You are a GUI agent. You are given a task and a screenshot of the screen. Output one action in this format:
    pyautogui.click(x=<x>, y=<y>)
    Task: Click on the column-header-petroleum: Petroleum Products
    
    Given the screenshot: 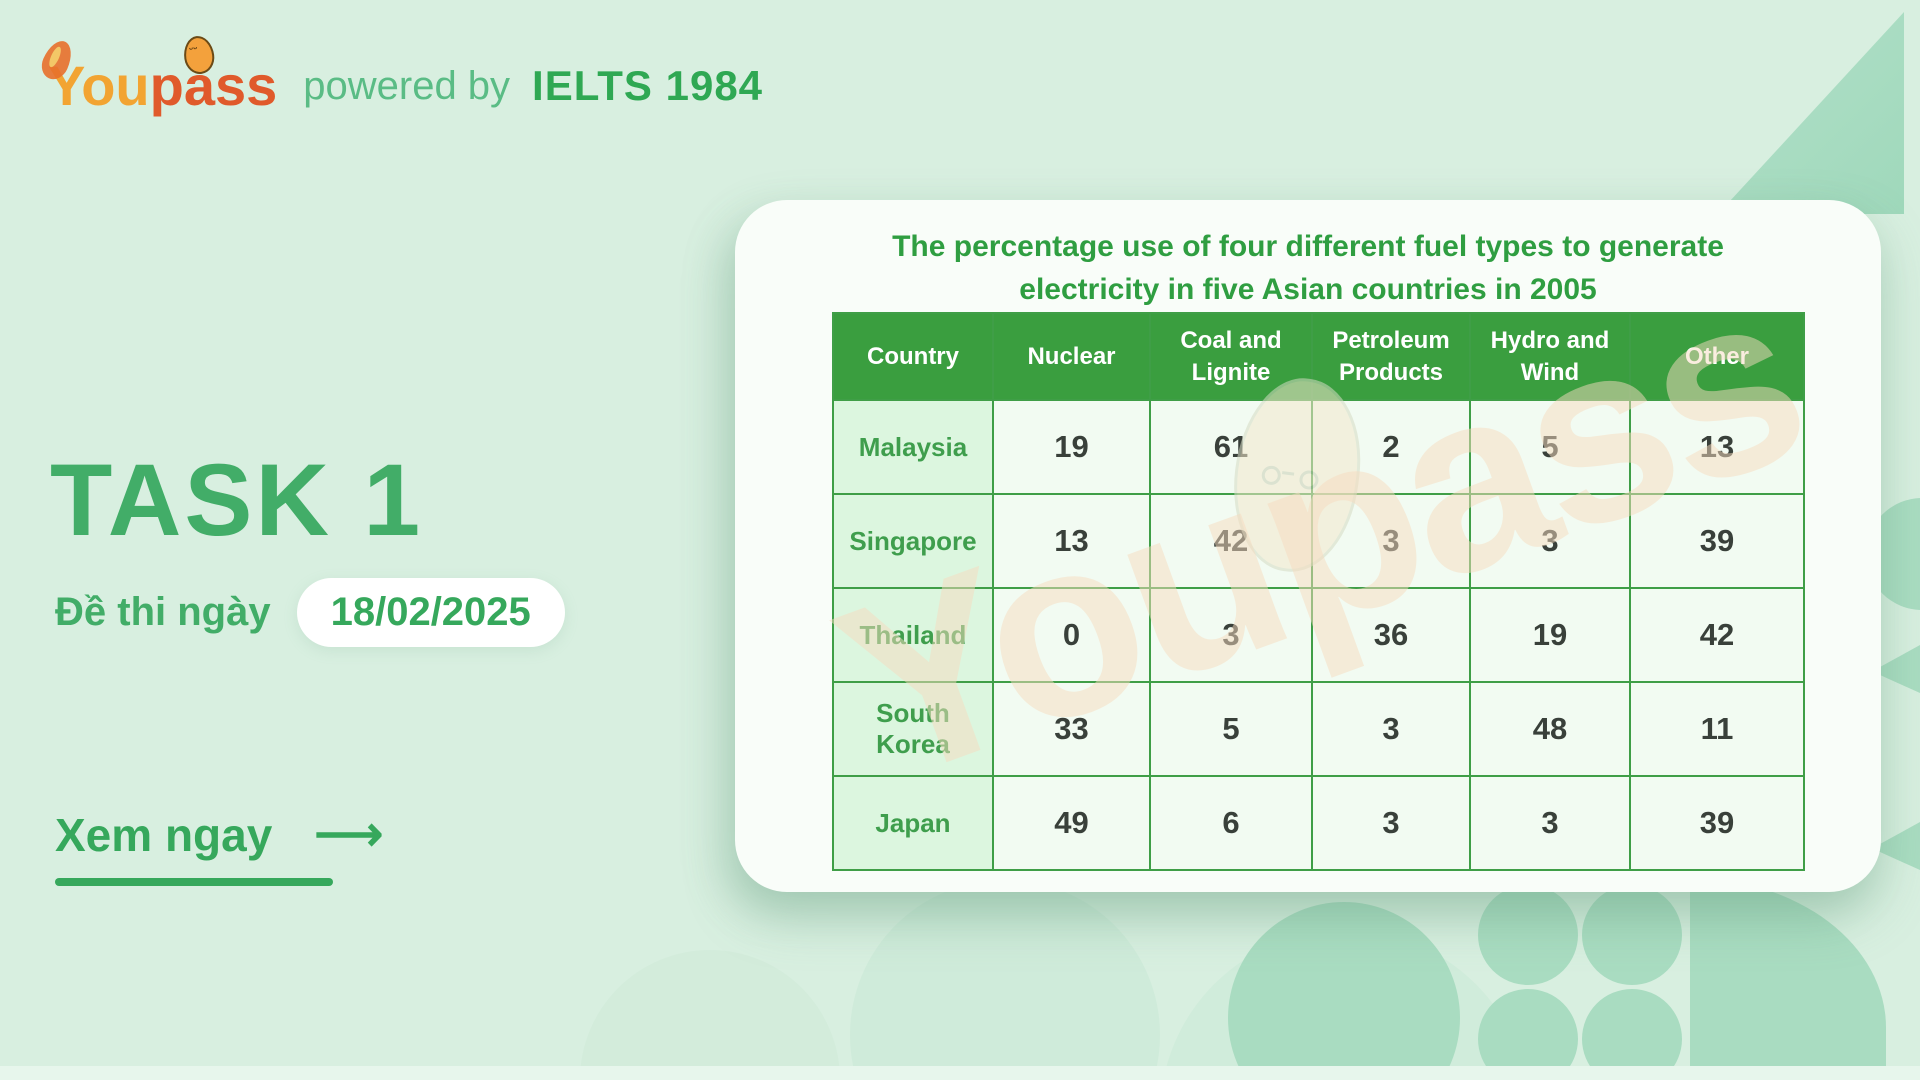 What is the action you would take?
    pyautogui.click(x=1391, y=356)
    